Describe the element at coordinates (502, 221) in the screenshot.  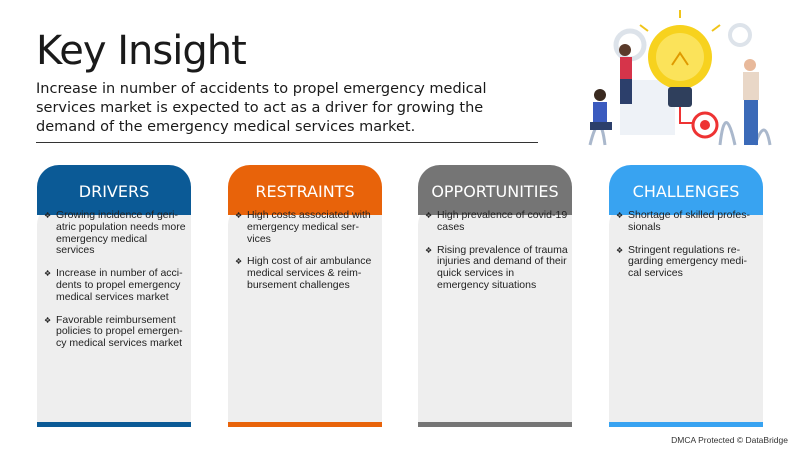
I see `item-text: High prevalence of covid-19 cases` at that location.